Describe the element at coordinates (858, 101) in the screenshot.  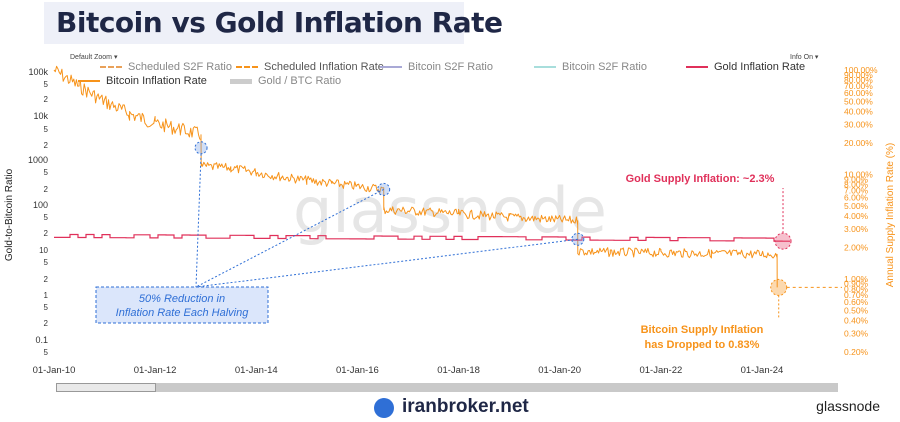
I see `right-tick-label: 50.00%` at that location.